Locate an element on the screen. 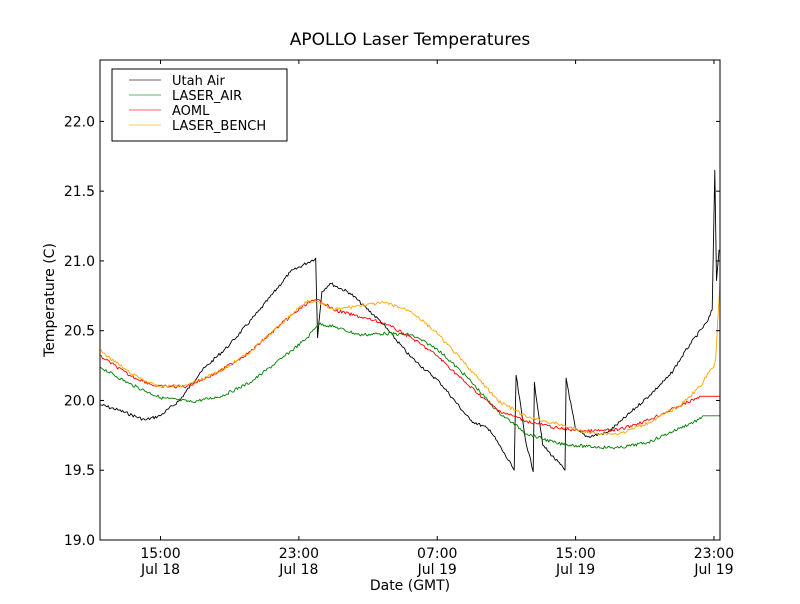 Image resolution: width=800 pixels, height=604 pixels. y-tick-label: 21.5 is located at coordinates (79, 192).